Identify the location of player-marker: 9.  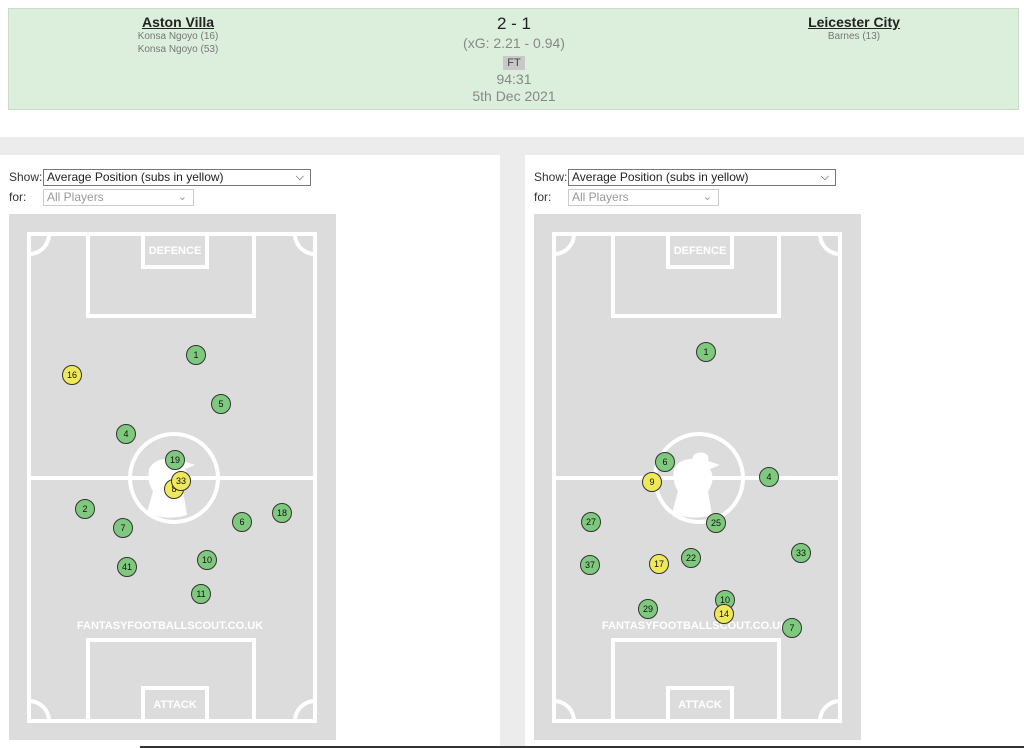
(652, 482).